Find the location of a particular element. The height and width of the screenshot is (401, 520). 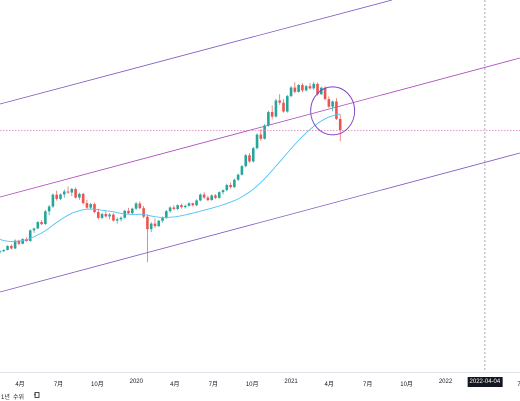

time-tick-label: 2022 is located at coordinates (445, 382).